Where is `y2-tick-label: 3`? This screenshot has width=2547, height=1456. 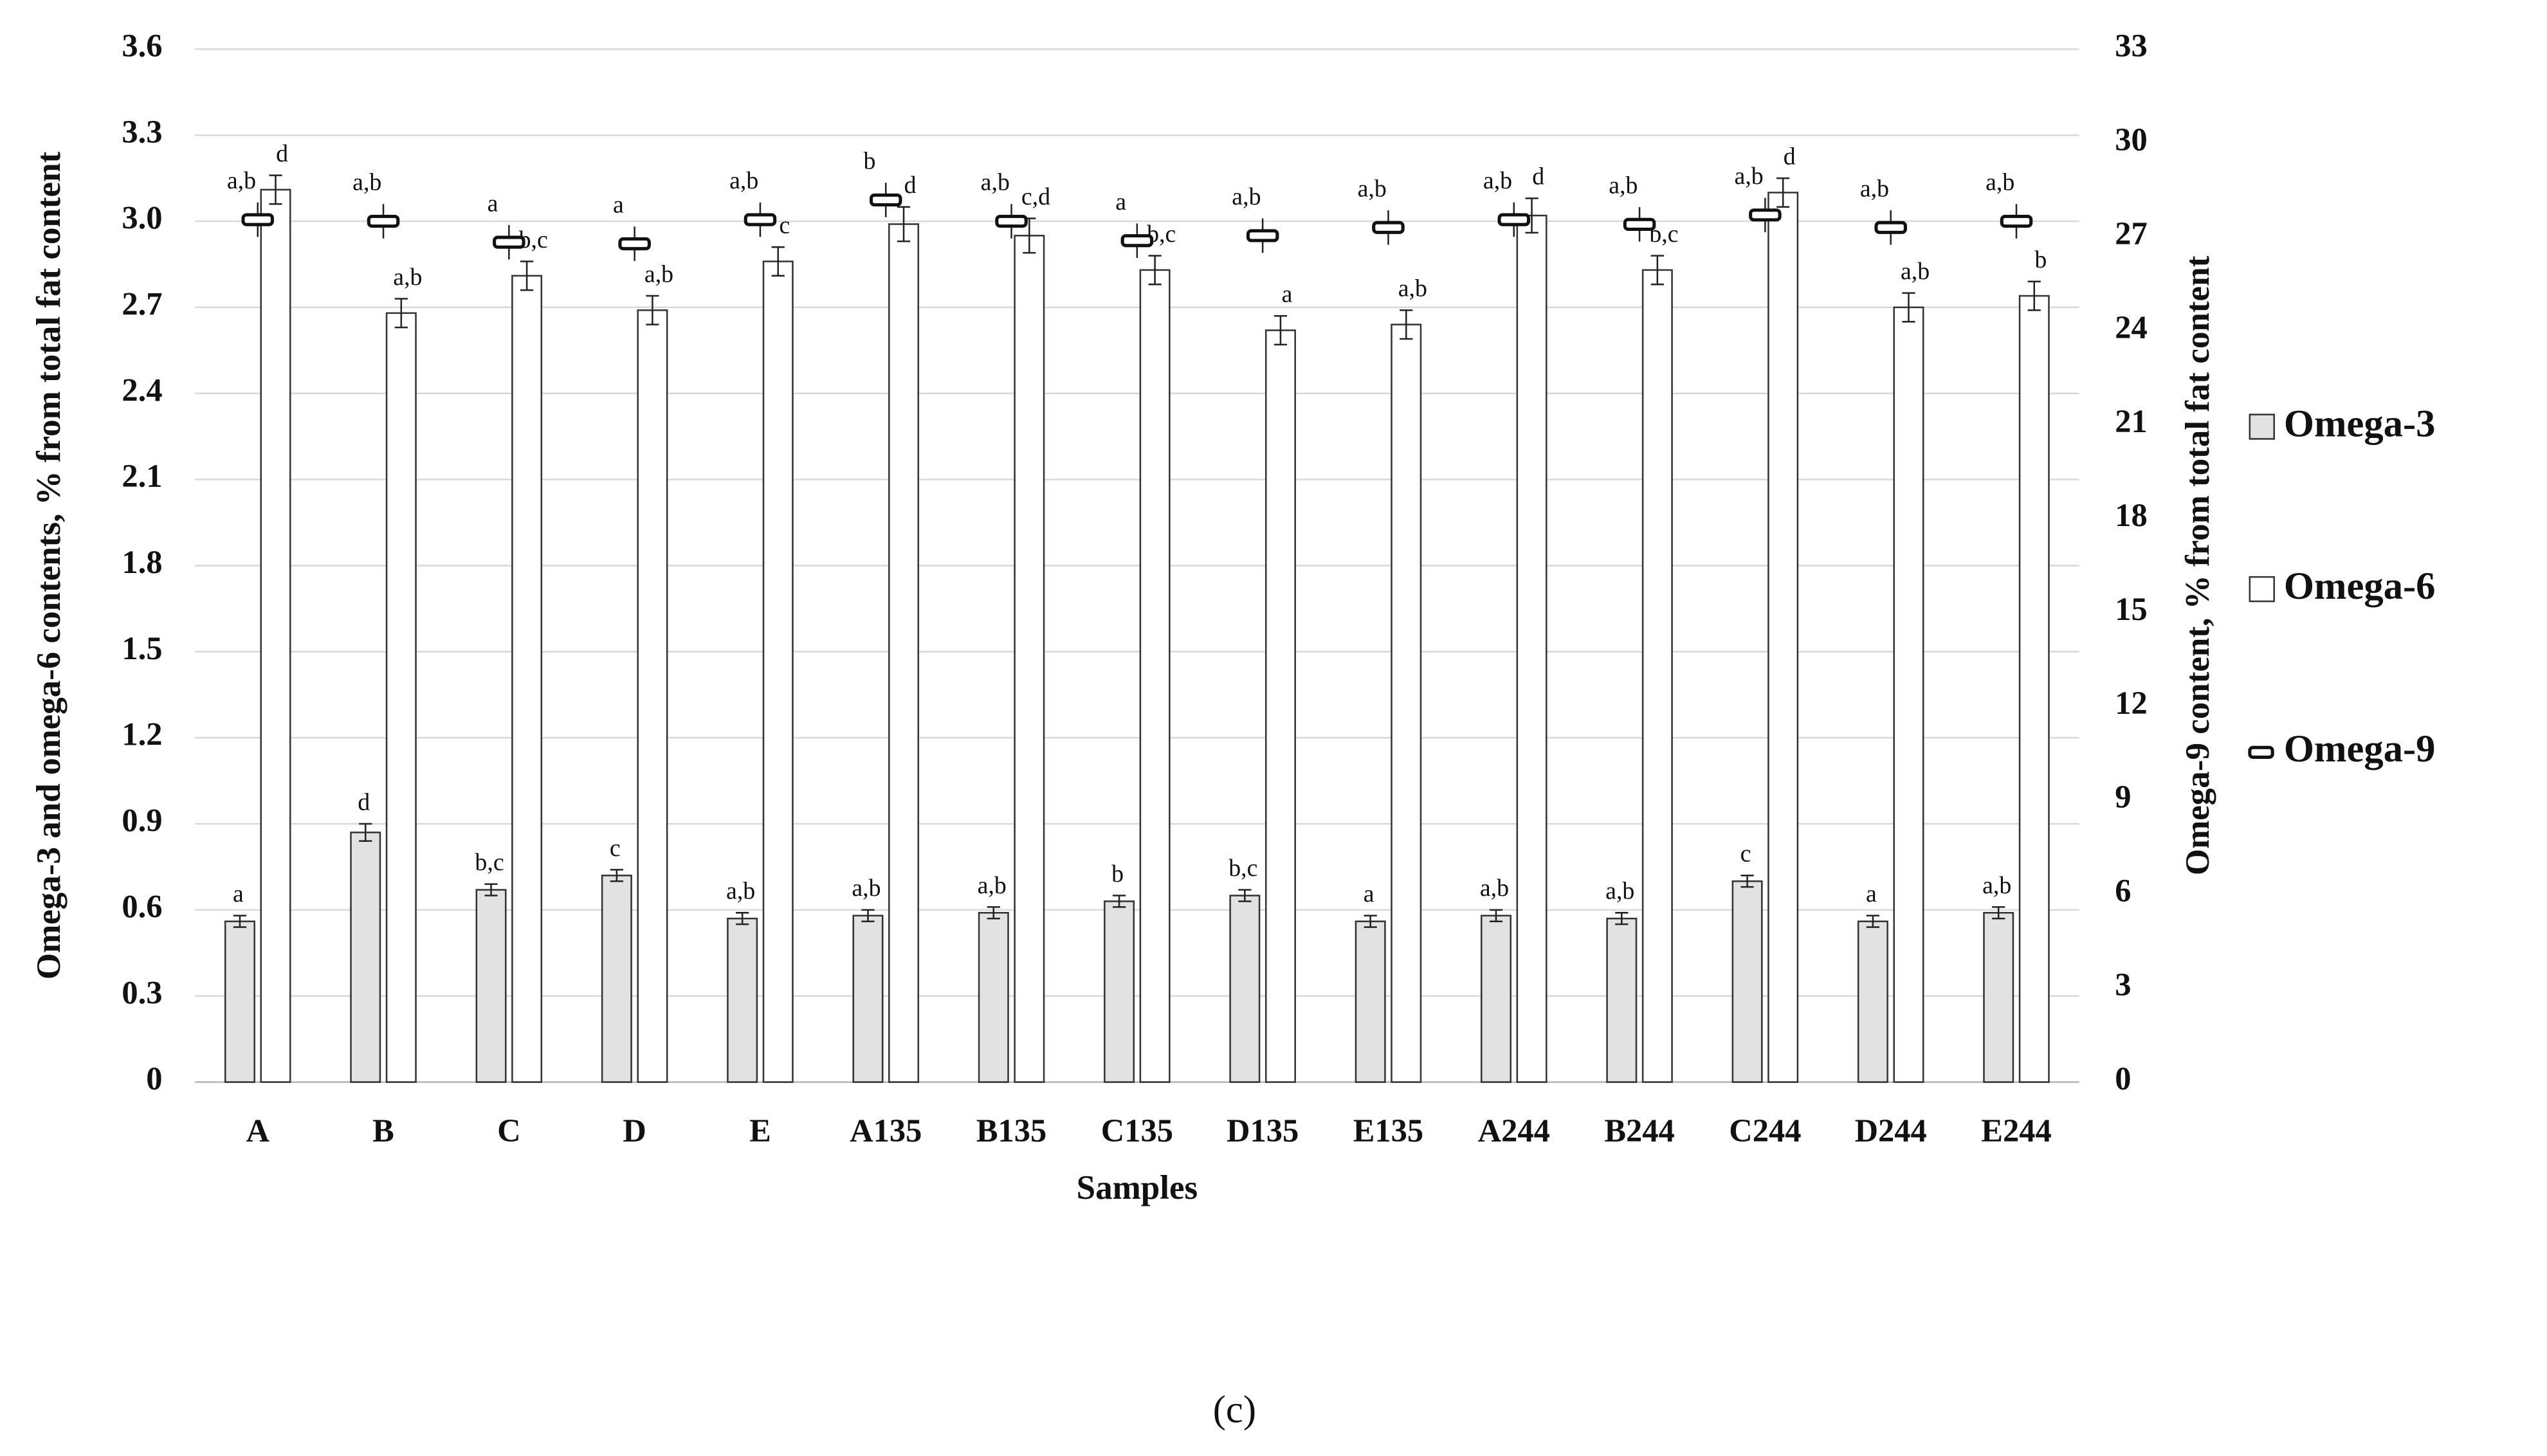 y2-tick-label: 3 is located at coordinates (2123, 985).